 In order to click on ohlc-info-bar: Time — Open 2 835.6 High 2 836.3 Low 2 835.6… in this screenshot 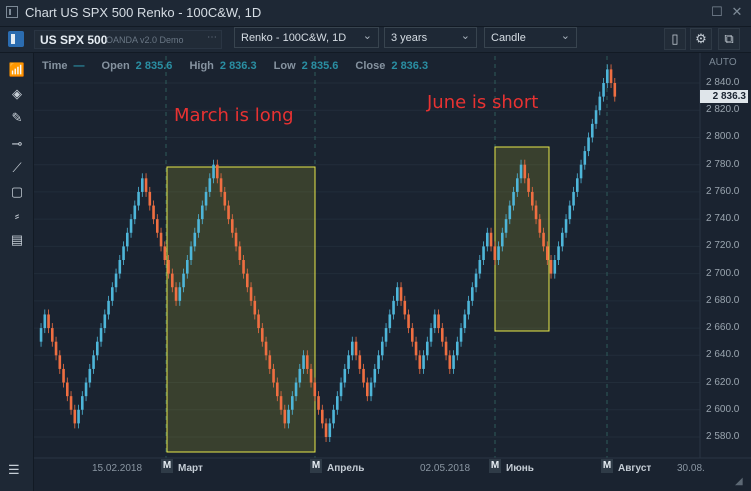, I will do `click(242, 66)`.